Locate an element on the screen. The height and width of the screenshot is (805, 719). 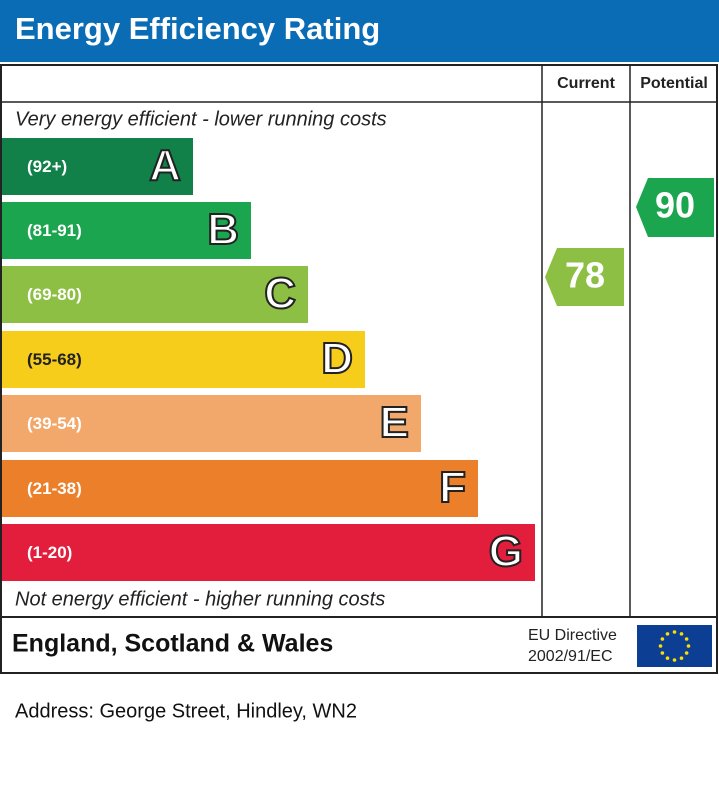
band-range: (81-91) is located at coordinates (54, 230).